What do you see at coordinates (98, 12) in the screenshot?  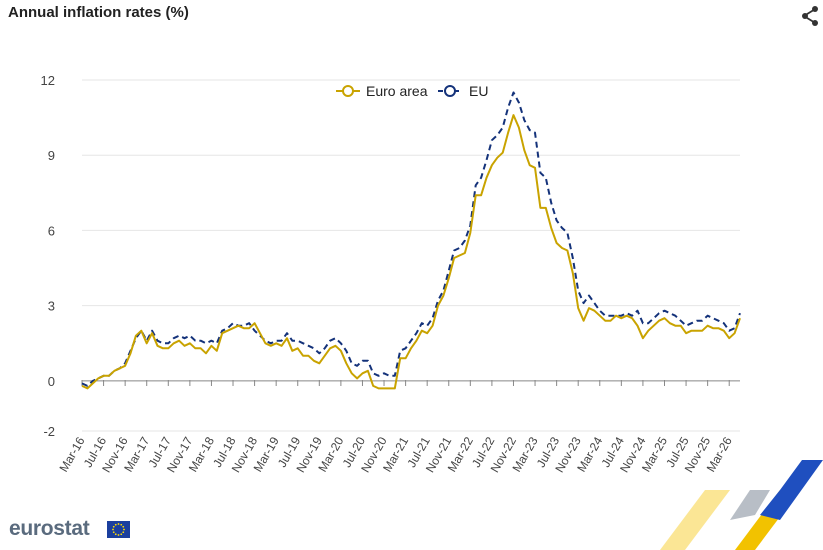 I see `chart-title: Annual inflation rates (%)` at bounding box center [98, 12].